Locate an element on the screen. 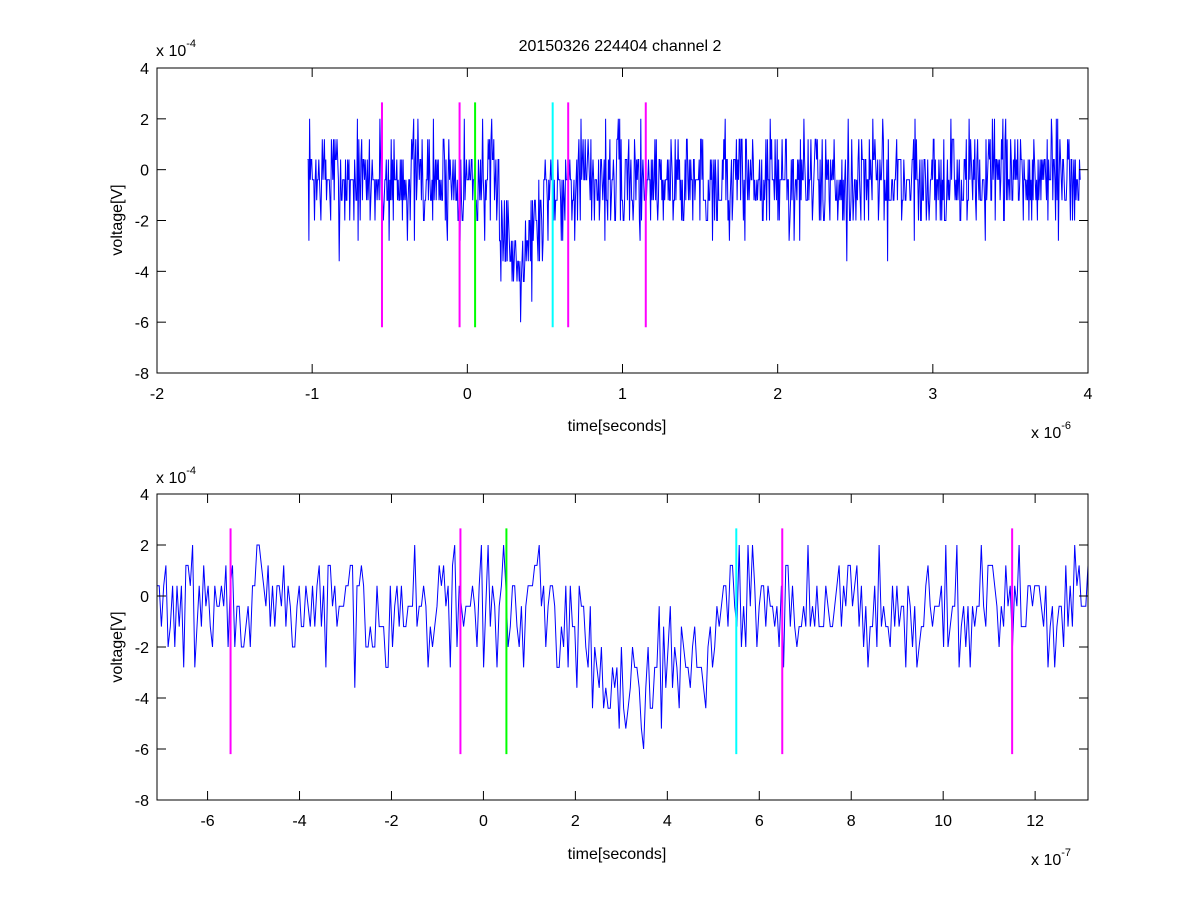  top-signal-trace is located at coordinates (694, 220).